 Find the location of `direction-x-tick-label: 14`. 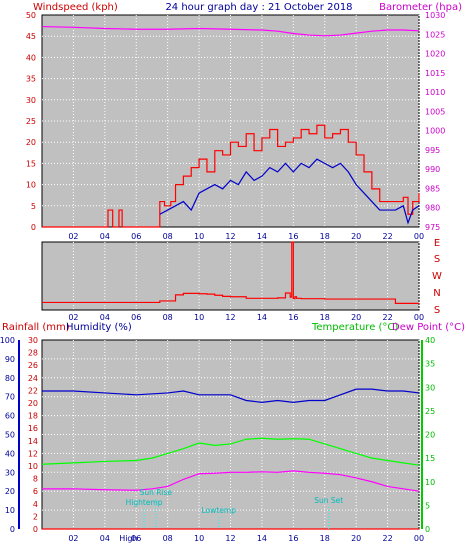

direction-x-tick-label: 14 is located at coordinates (262, 317).